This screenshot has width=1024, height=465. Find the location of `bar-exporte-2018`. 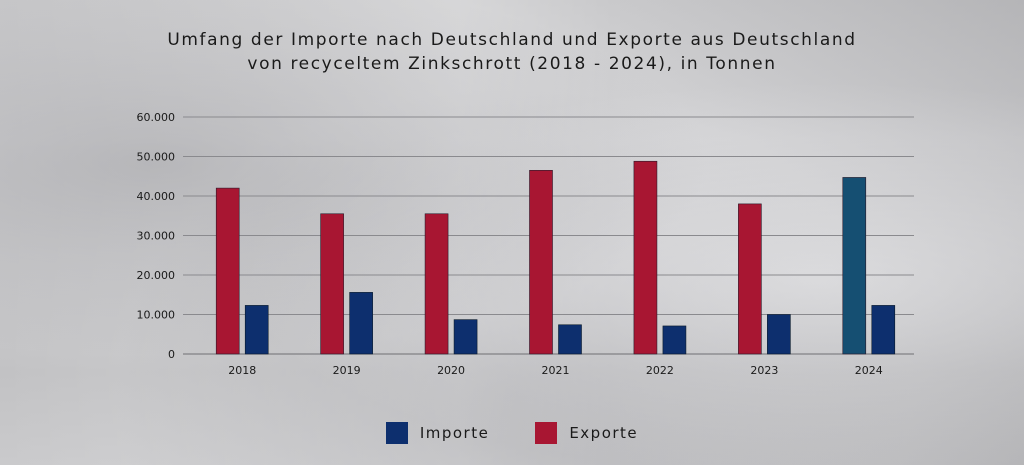

bar-exporte-2018 is located at coordinates (227, 271).